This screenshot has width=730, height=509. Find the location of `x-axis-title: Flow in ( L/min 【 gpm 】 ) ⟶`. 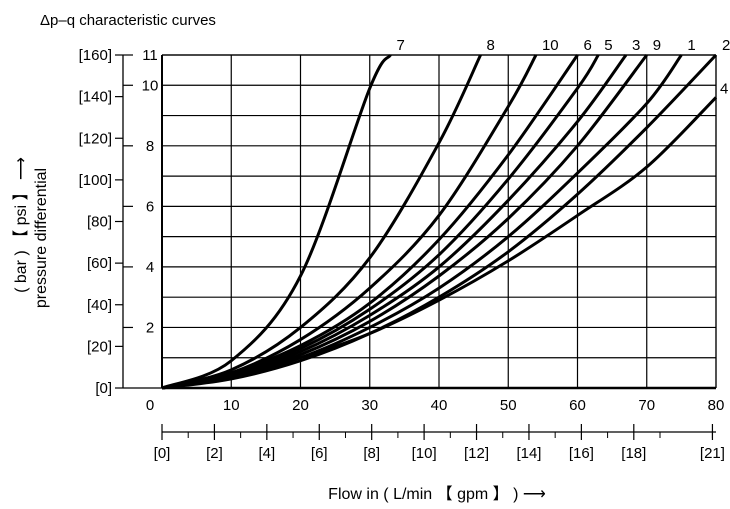

x-axis-title: Flow in ( L/min 【 gpm 】 ) ⟶ is located at coordinates (437, 494).